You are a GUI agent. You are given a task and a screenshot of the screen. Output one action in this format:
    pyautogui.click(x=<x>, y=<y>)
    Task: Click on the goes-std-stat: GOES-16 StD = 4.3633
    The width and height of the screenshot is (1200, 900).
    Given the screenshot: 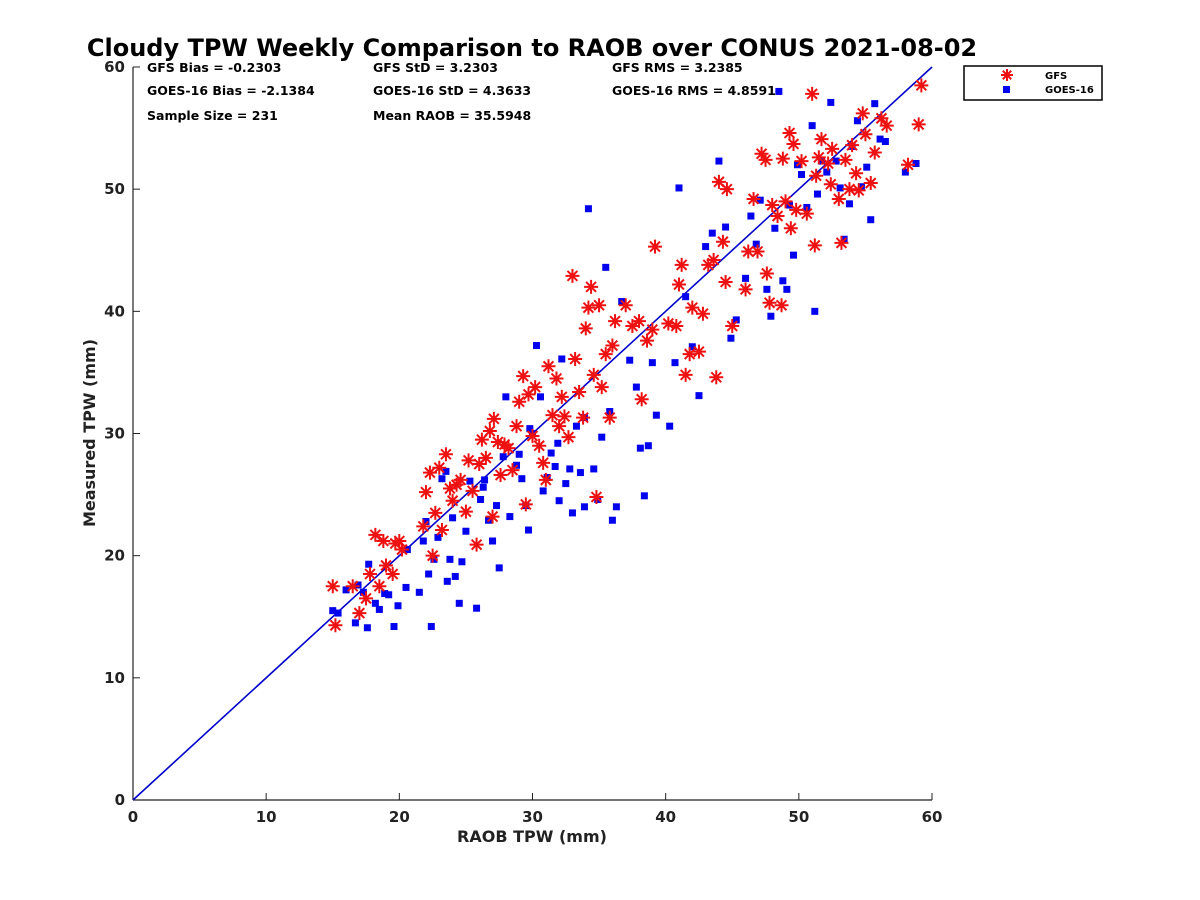 What is the action you would take?
    pyautogui.click(x=452, y=90)
    